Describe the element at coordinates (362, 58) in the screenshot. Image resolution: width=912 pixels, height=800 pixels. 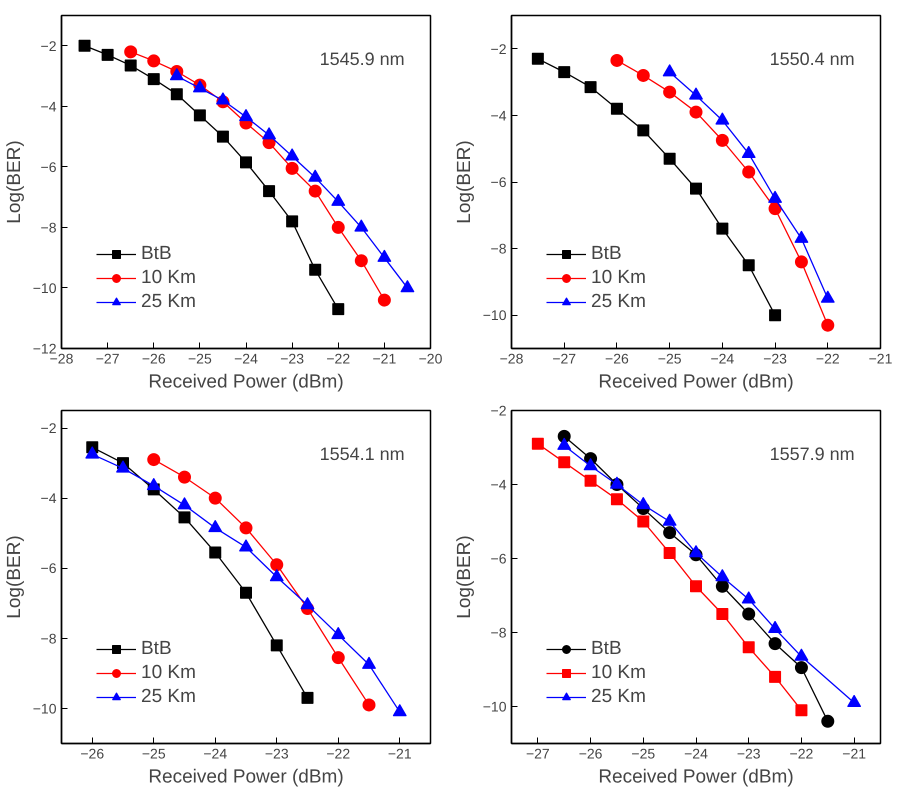
I see `annotation: 1545.9 nm` at that location.